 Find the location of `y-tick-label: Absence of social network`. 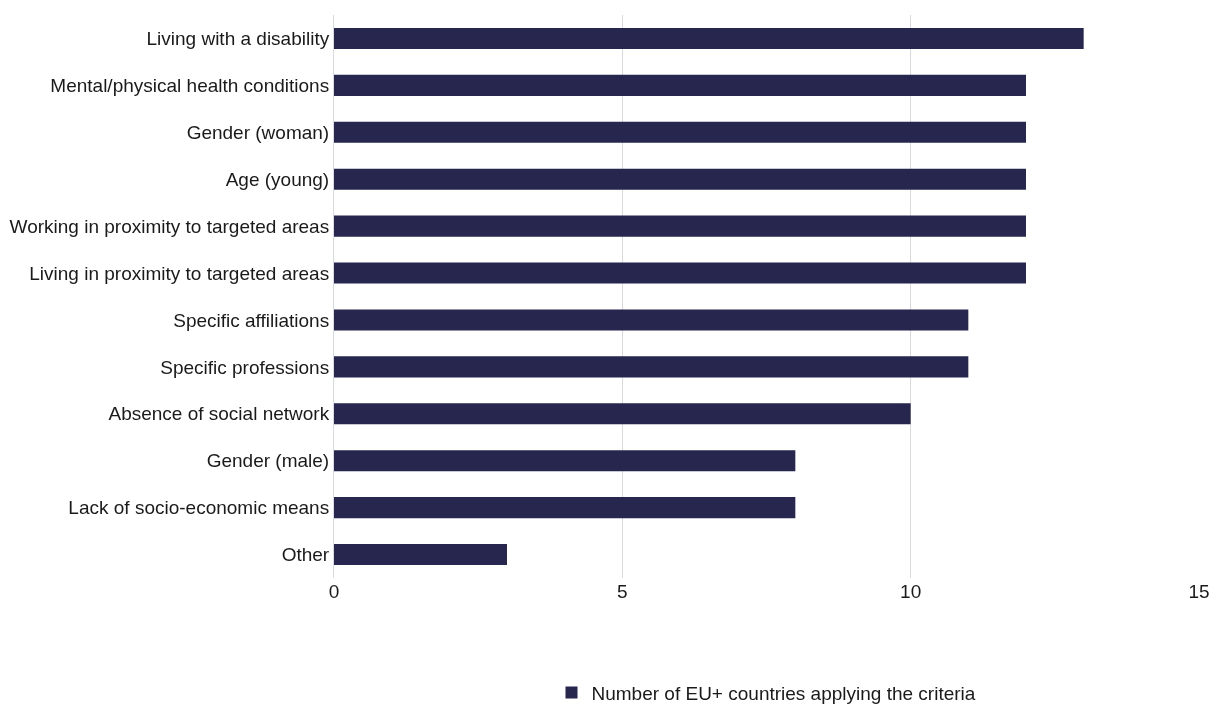

y-tick-label: Absence of social network is located at coordinates (219, 414).